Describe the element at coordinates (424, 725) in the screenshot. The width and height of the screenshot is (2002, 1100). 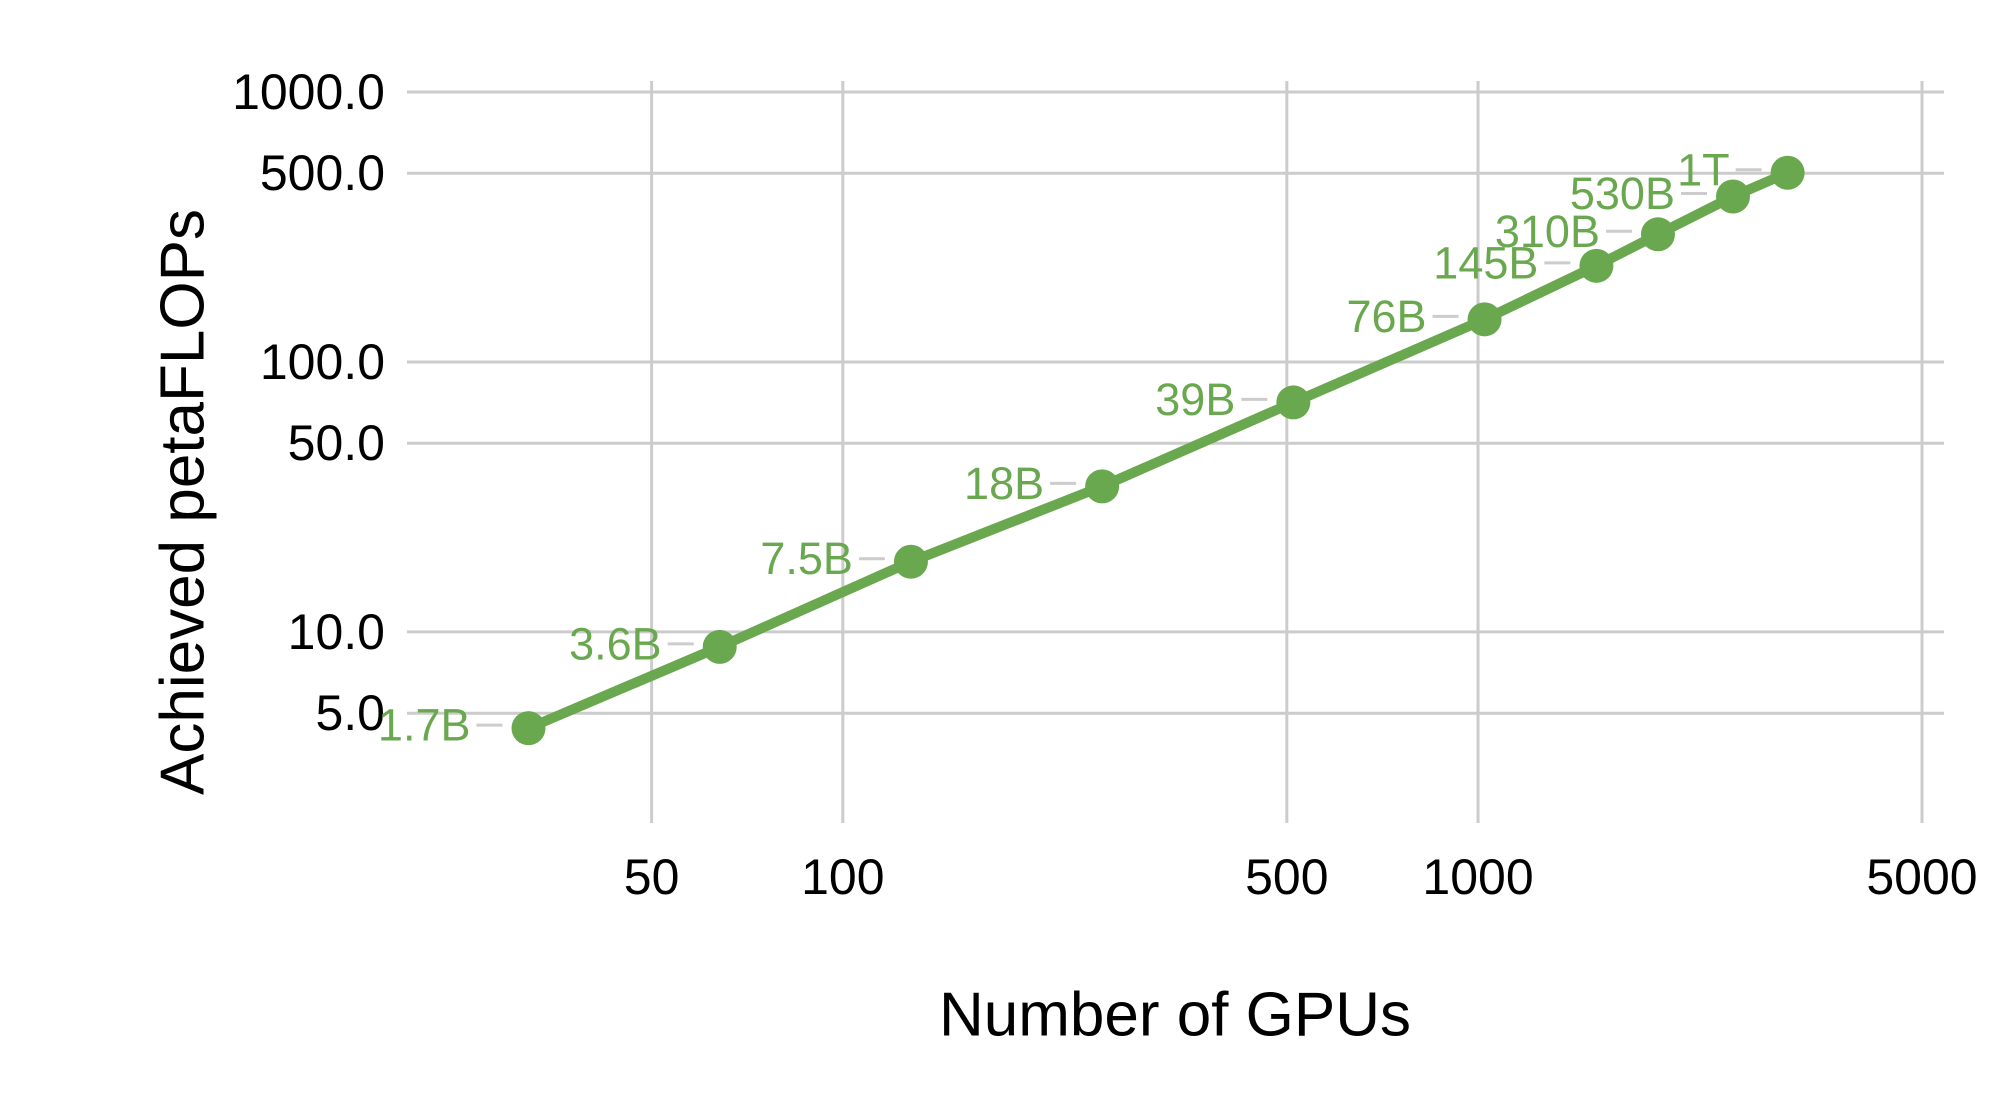
I see `data-point-label: 1.7B` at that location.